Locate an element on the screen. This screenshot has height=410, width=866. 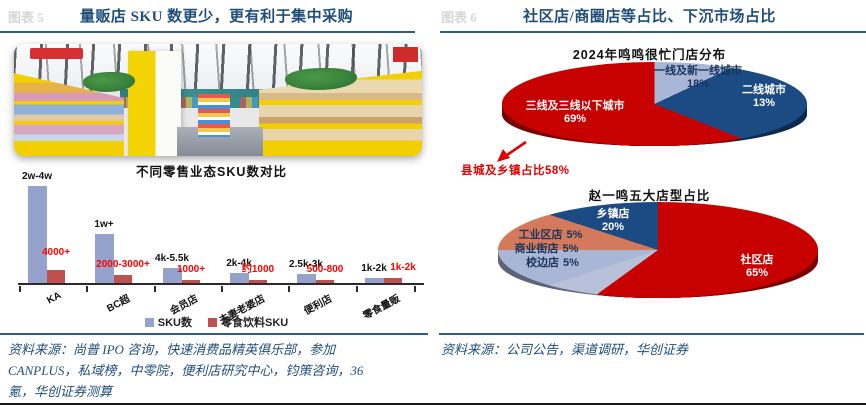
bar-value-label: 4k-5.5k is located at coordinates (172, 258).